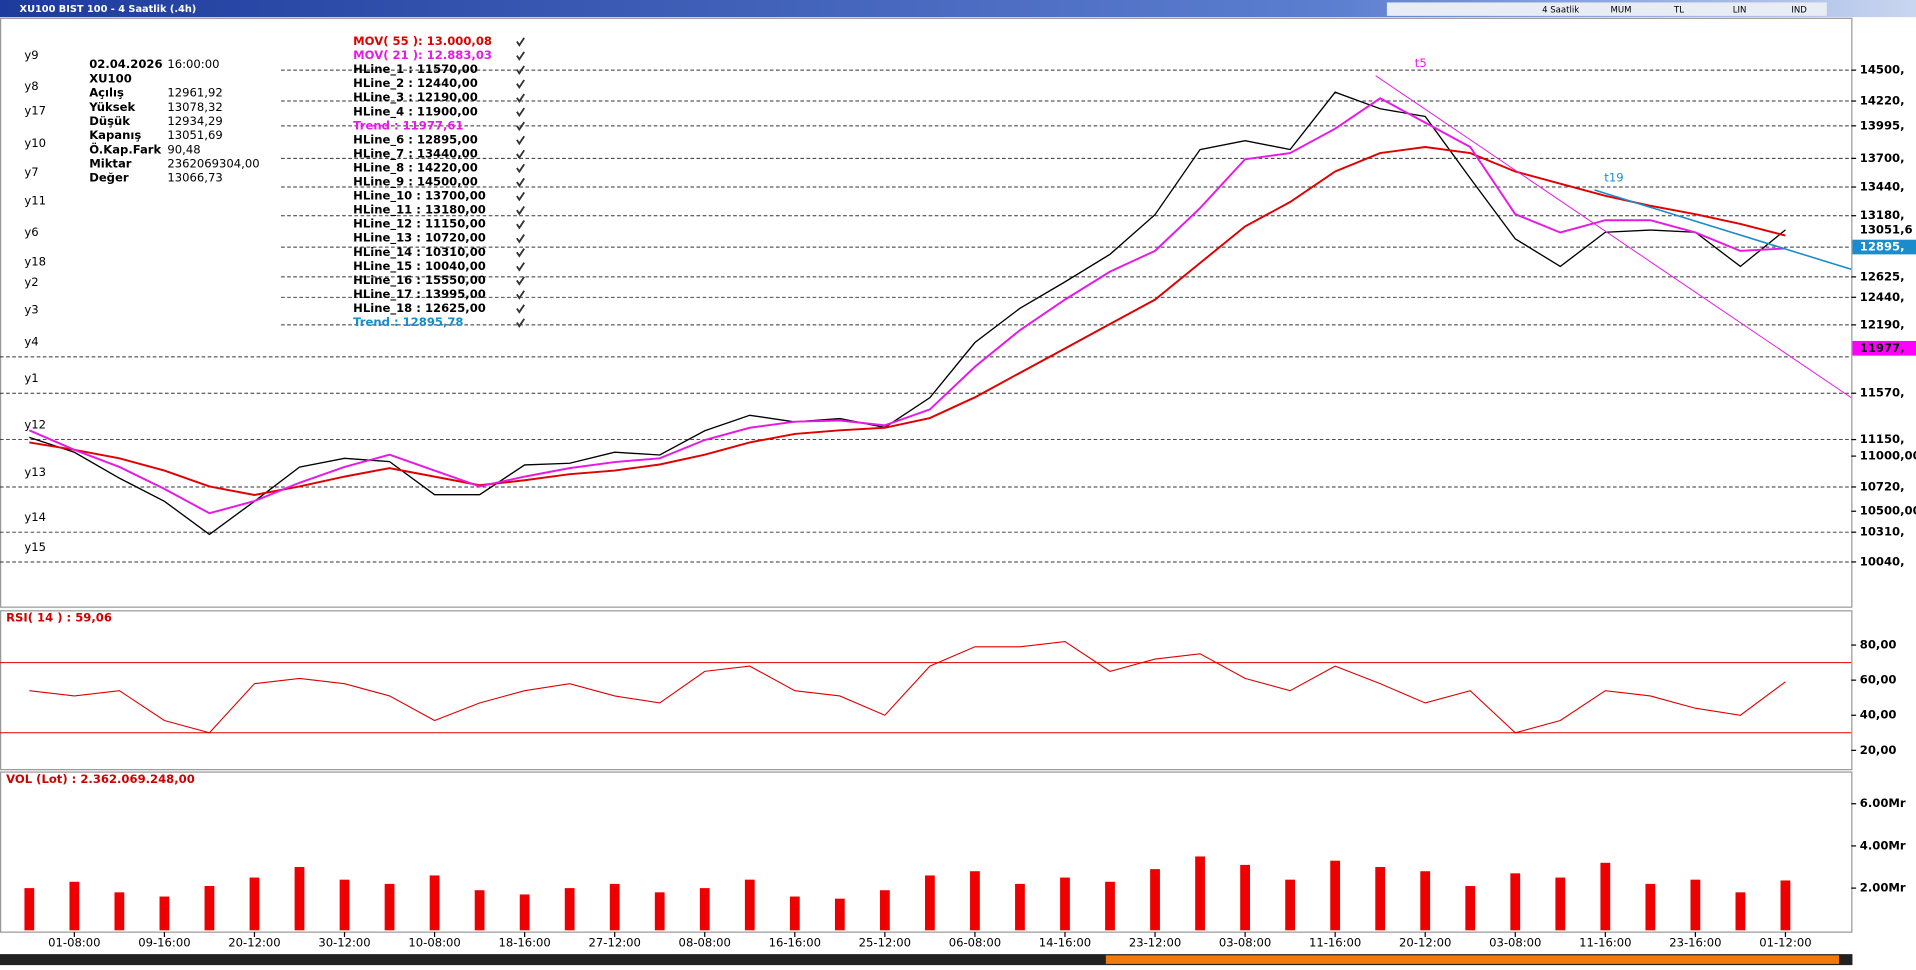 The height and width of the screenshot is (970, 1916). I want to click on info-value: 12934,29, so click(194, 121).